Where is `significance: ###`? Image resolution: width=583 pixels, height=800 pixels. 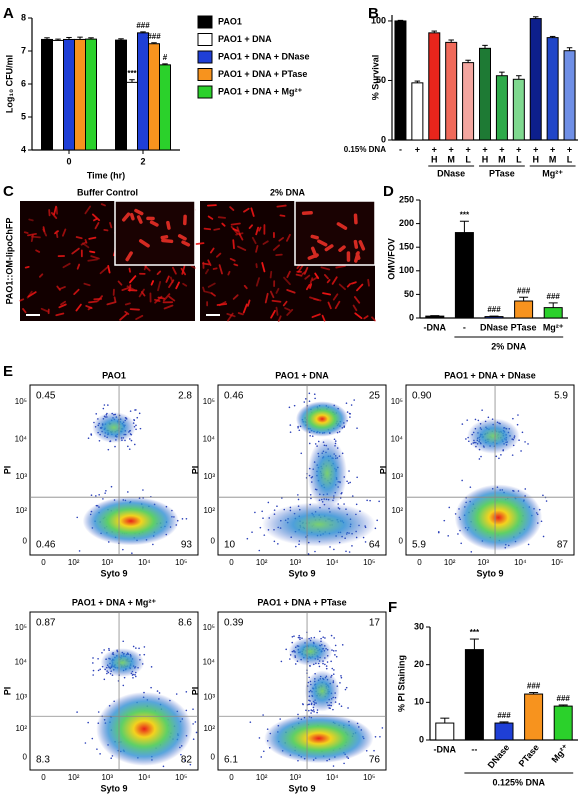 significance: ### is located at coordinates (534, 686).